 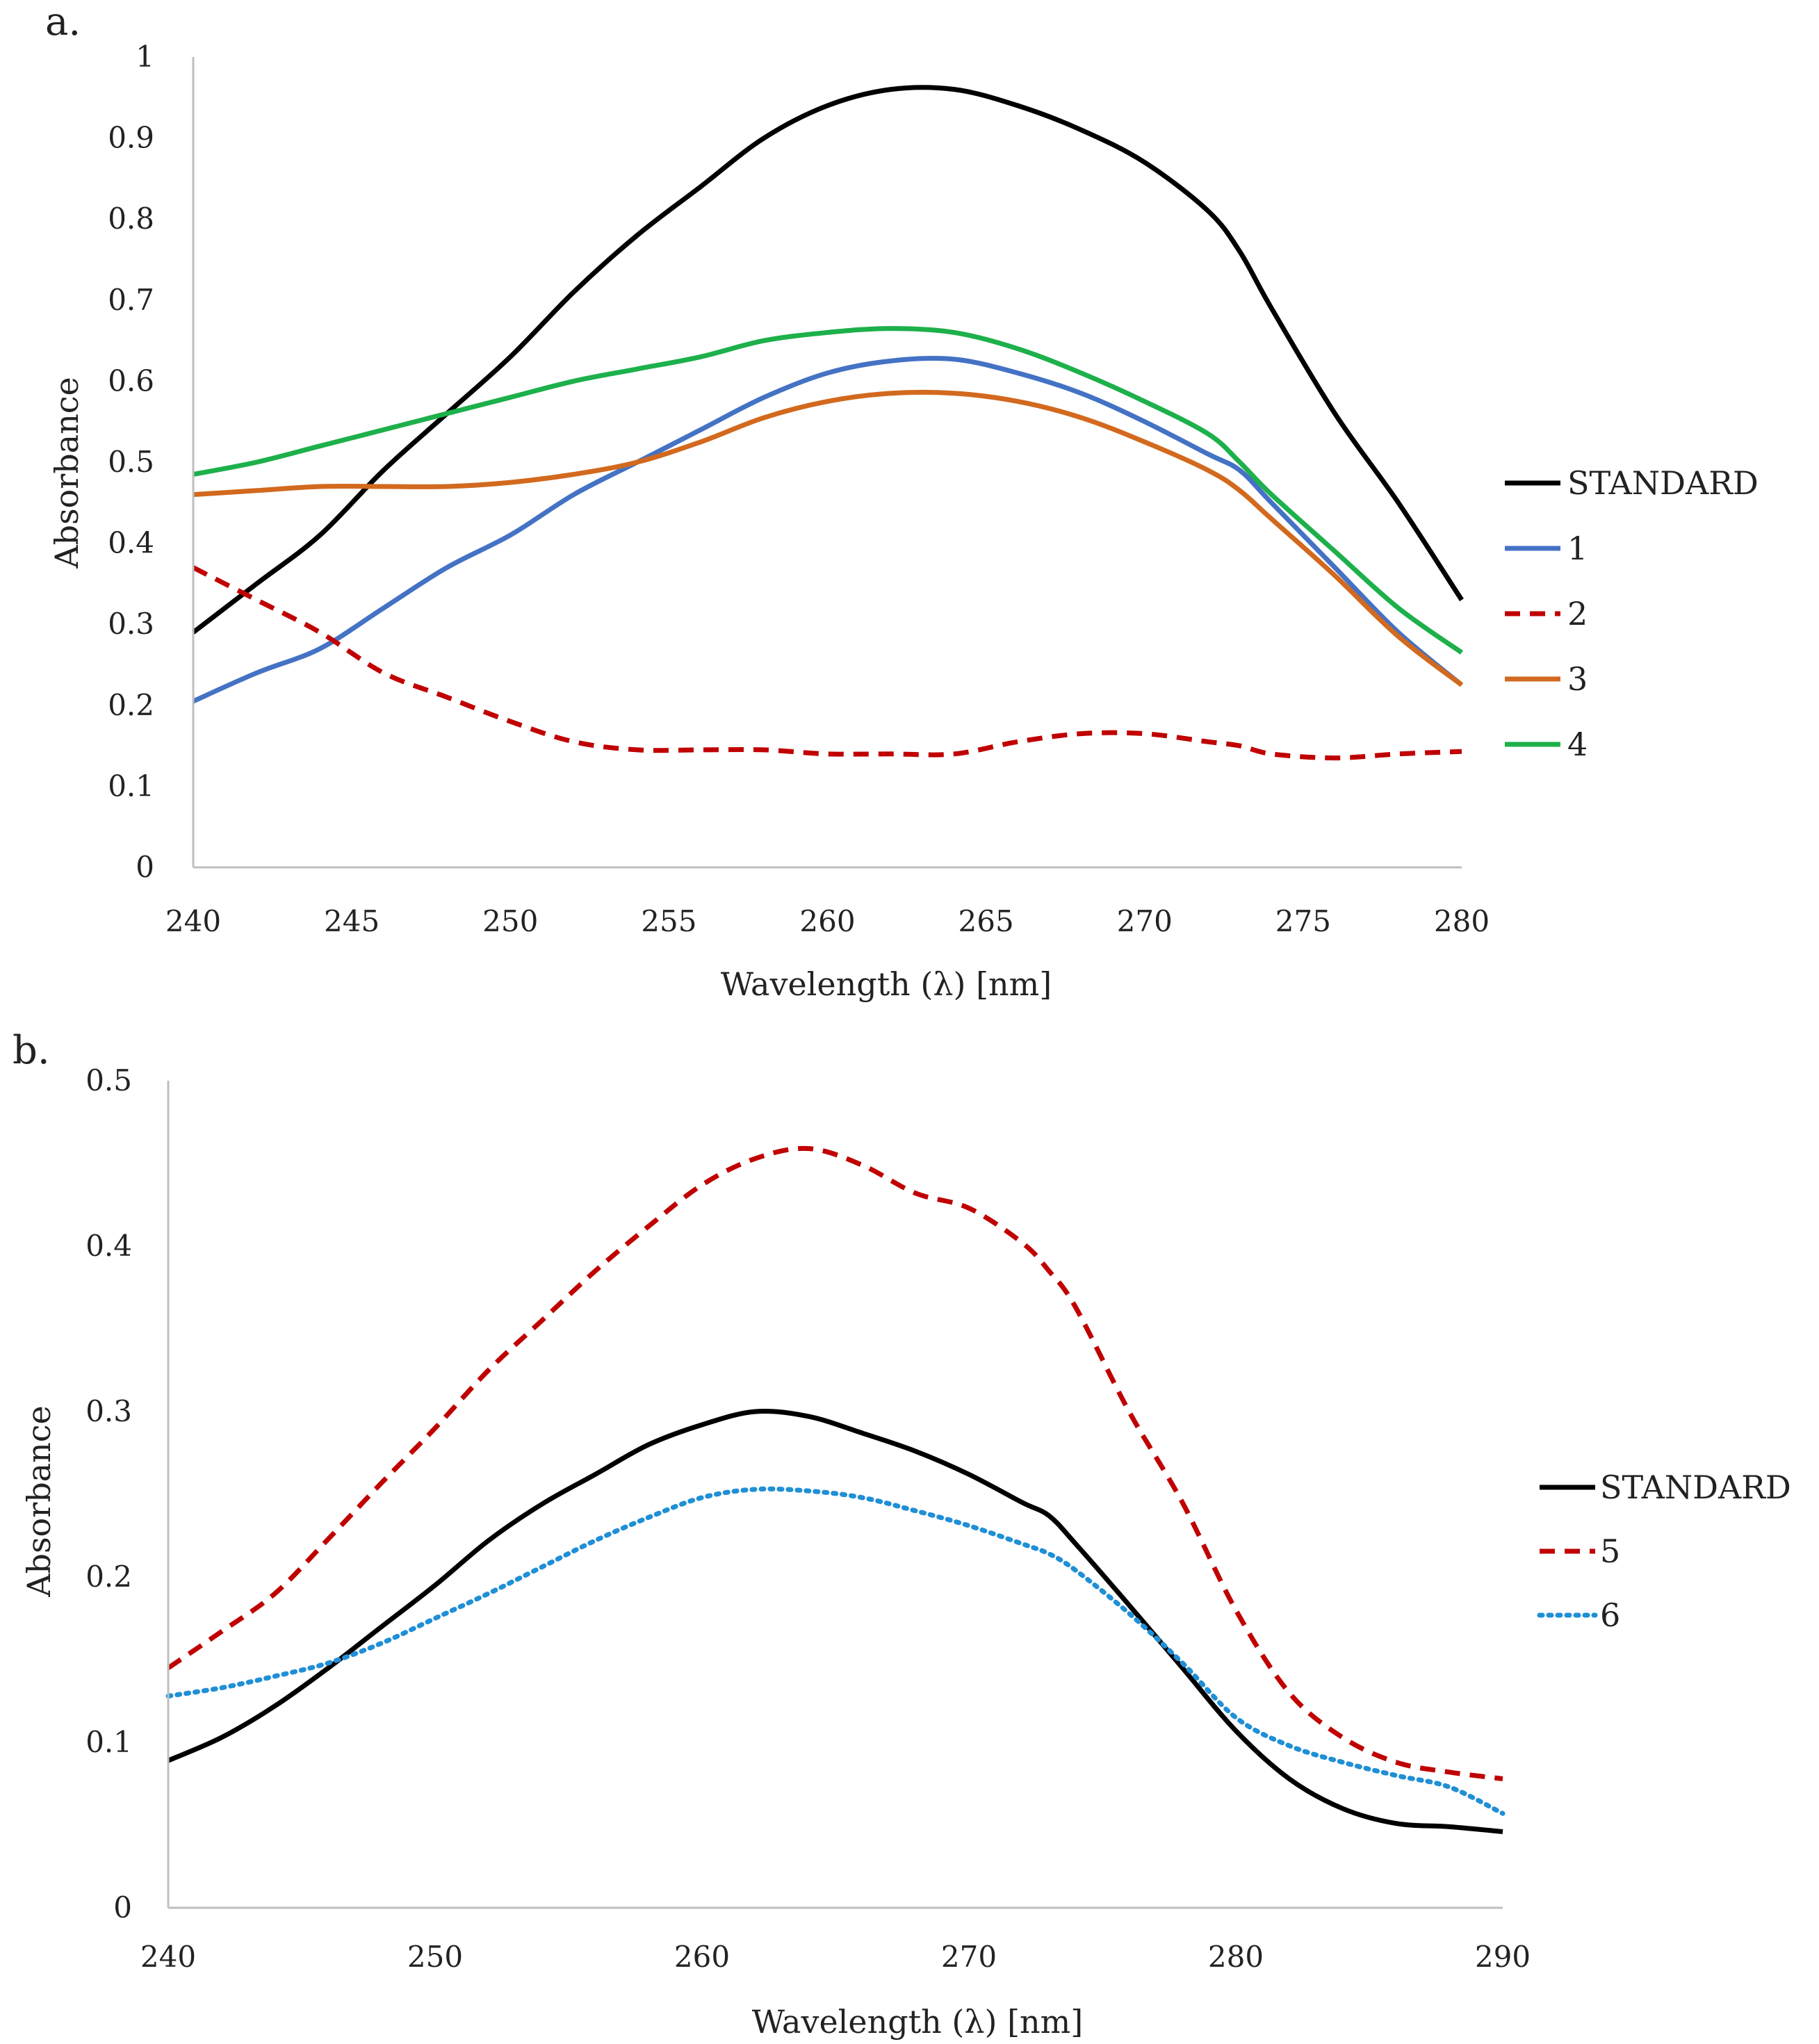 I want to click on chart-a-x-tick-label: 270, so click(x=1145, y=921).